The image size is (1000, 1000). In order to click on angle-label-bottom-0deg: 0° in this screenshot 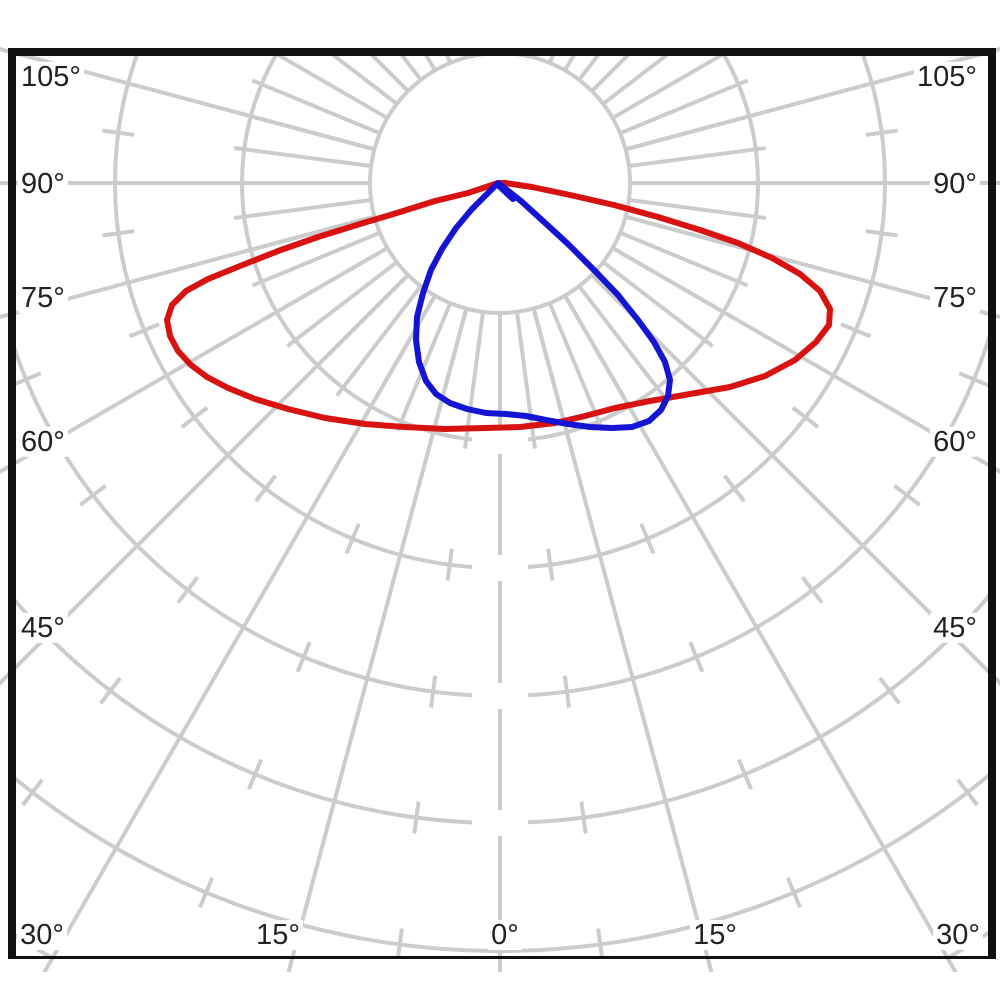, I will do `click(505, 934)`.